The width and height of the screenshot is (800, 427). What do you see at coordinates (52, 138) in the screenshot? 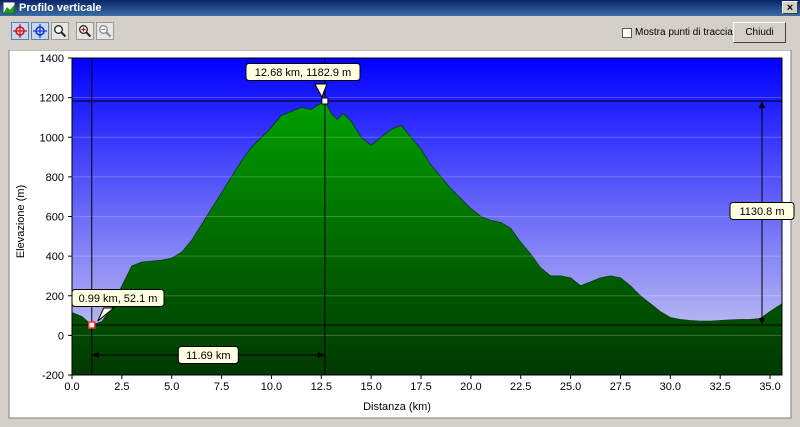
I see `y-tick-label: 1000` at bounding box center [52, 138].